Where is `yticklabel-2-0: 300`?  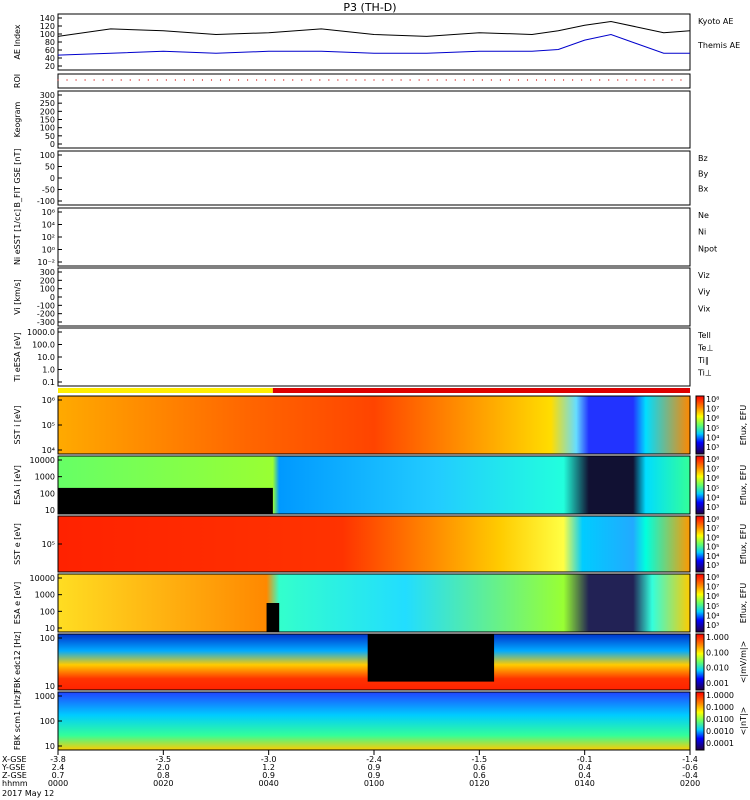 yticklabel-2-0: 300 is located at coordinates (47, 95).